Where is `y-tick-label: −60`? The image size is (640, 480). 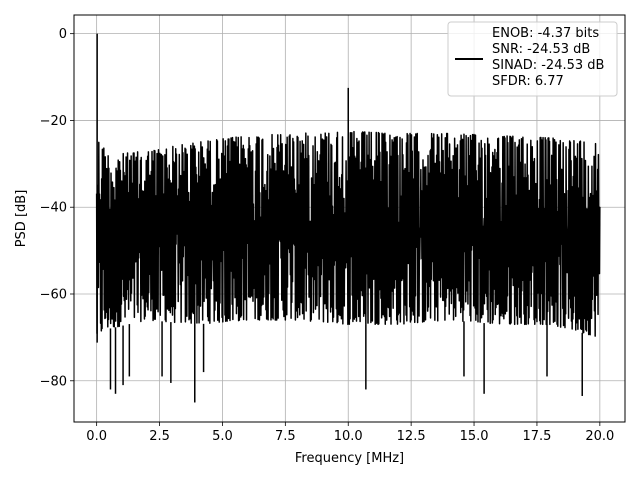
y-tick-label: −60 is located at coordinates (53, 294).